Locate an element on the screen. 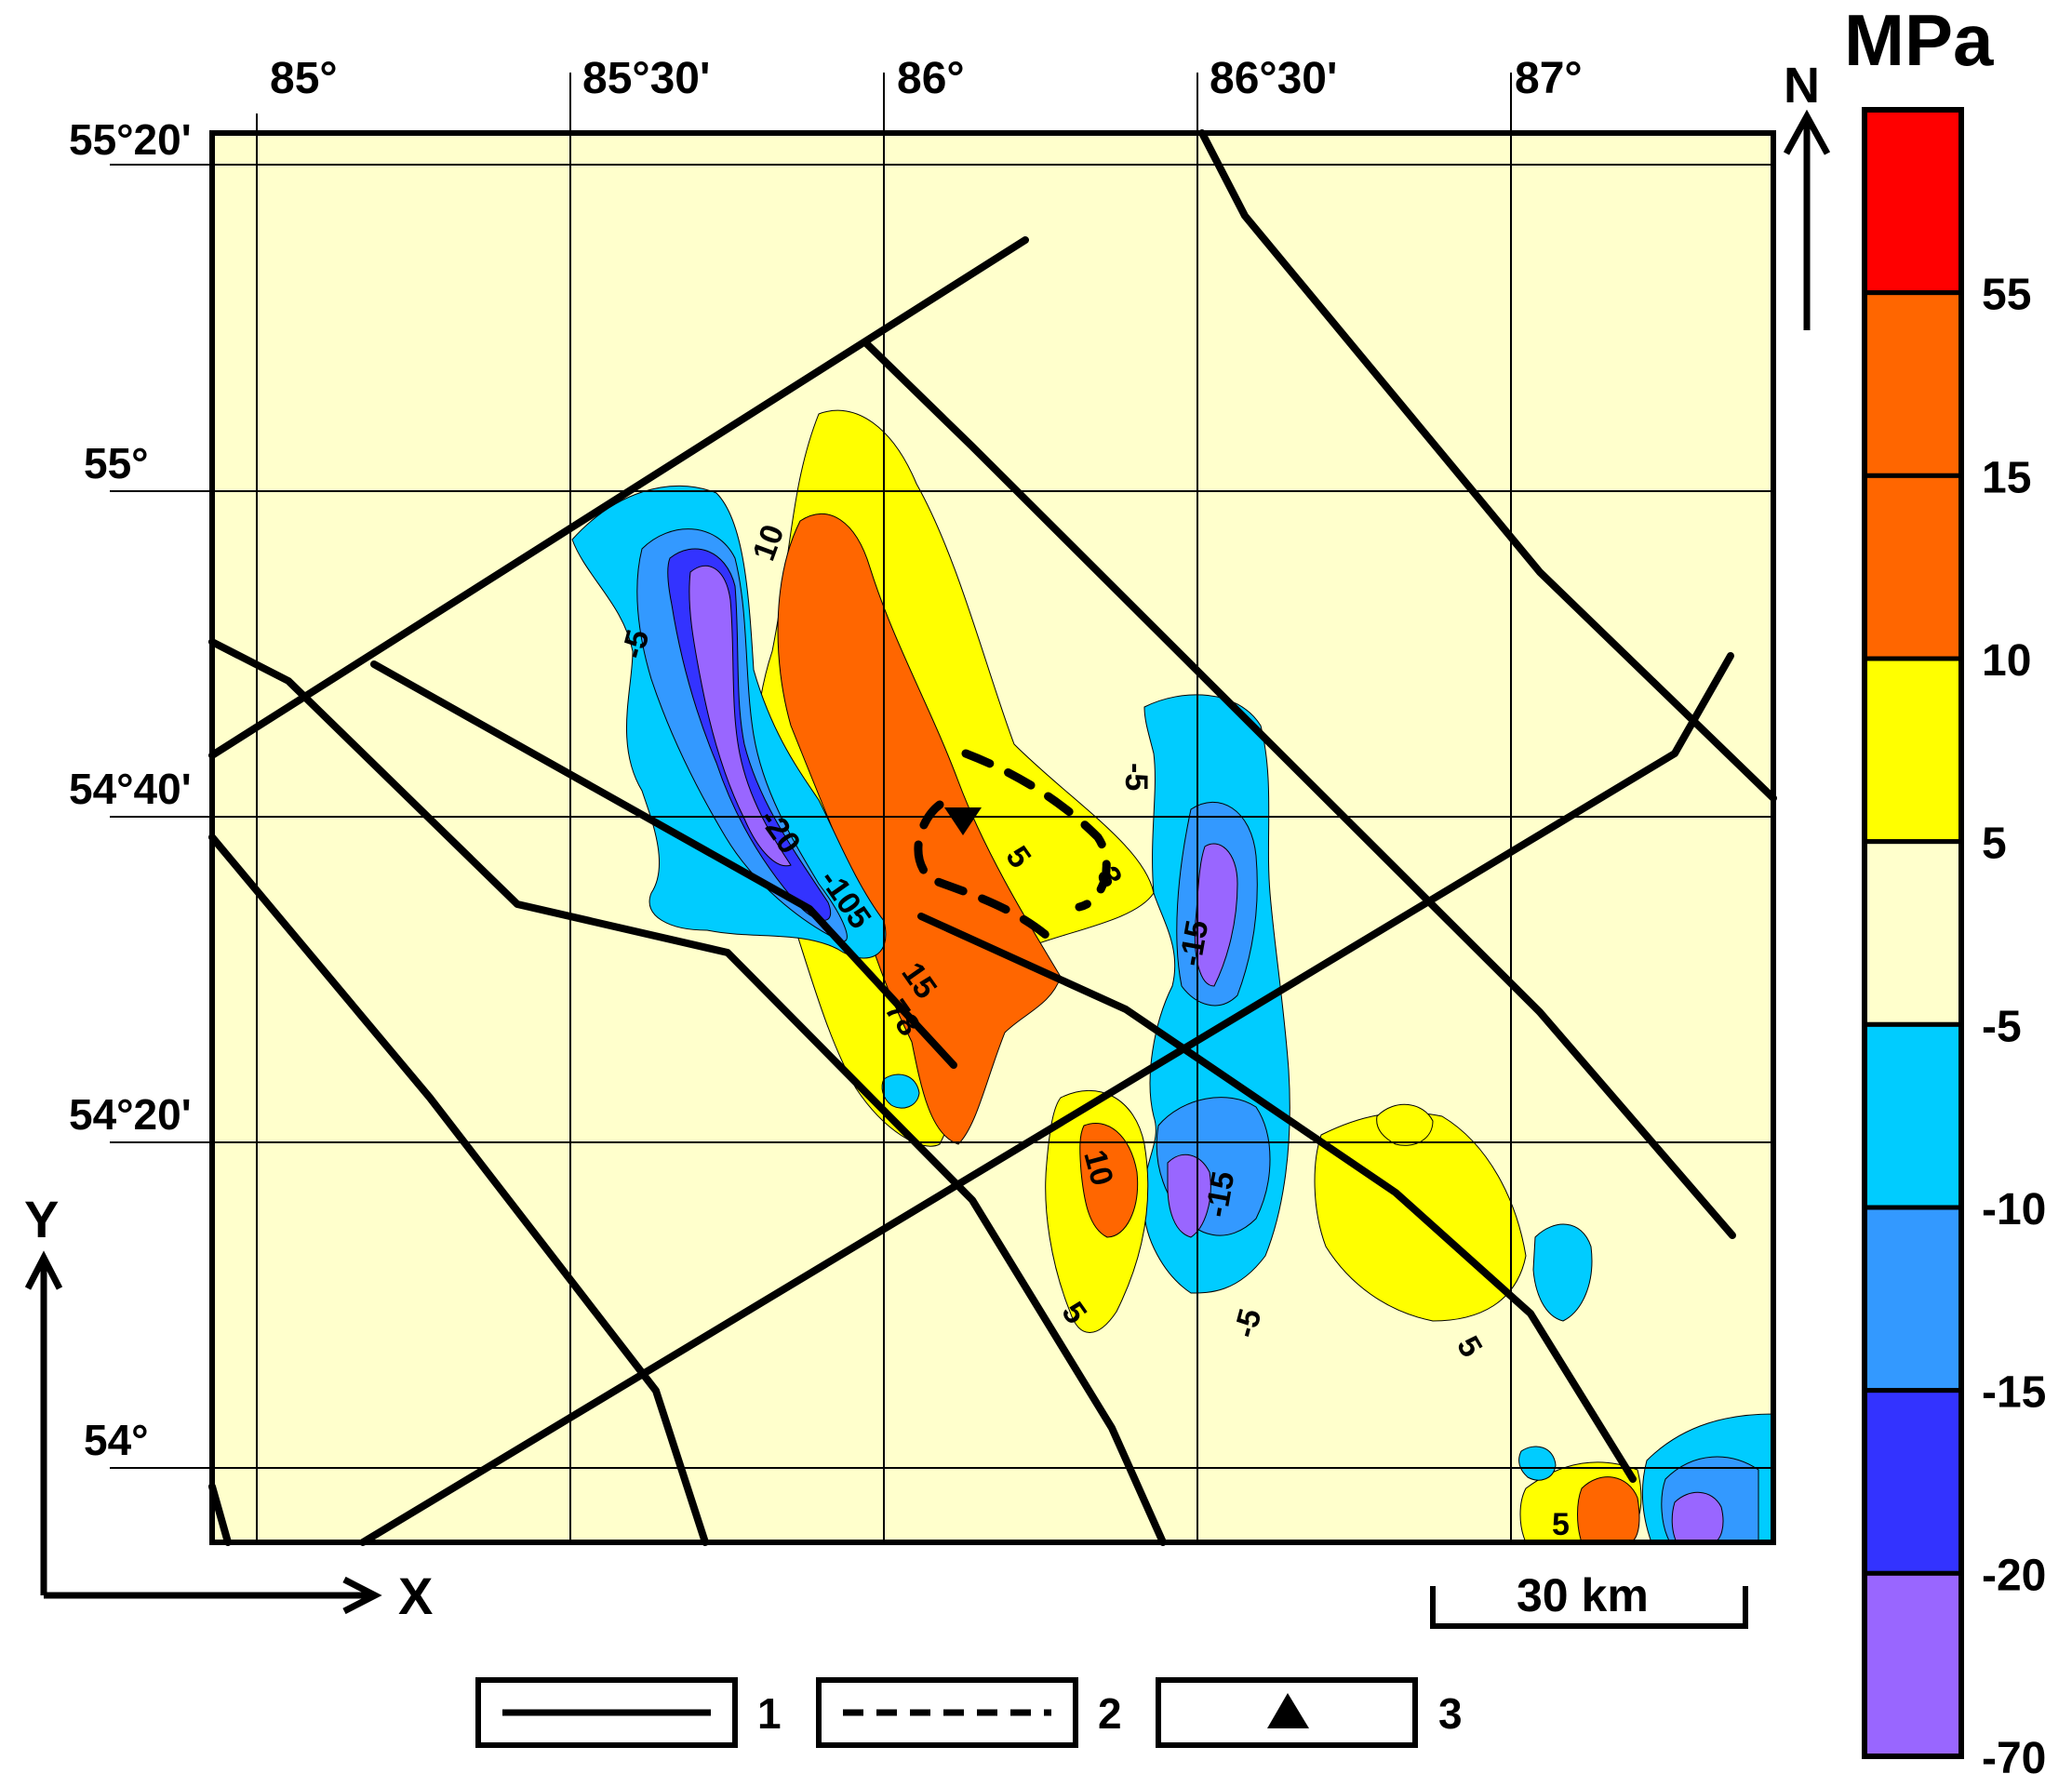  lon-label: 87° is located at coordinates (1549, 78).